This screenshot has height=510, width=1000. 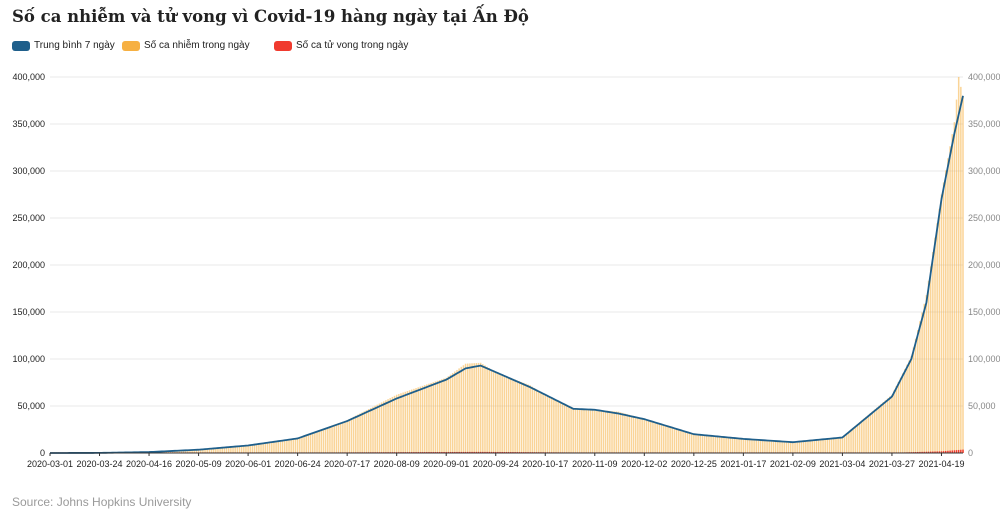 I want to click on y-tick-label-right: 0, so click(x=970, y=453).